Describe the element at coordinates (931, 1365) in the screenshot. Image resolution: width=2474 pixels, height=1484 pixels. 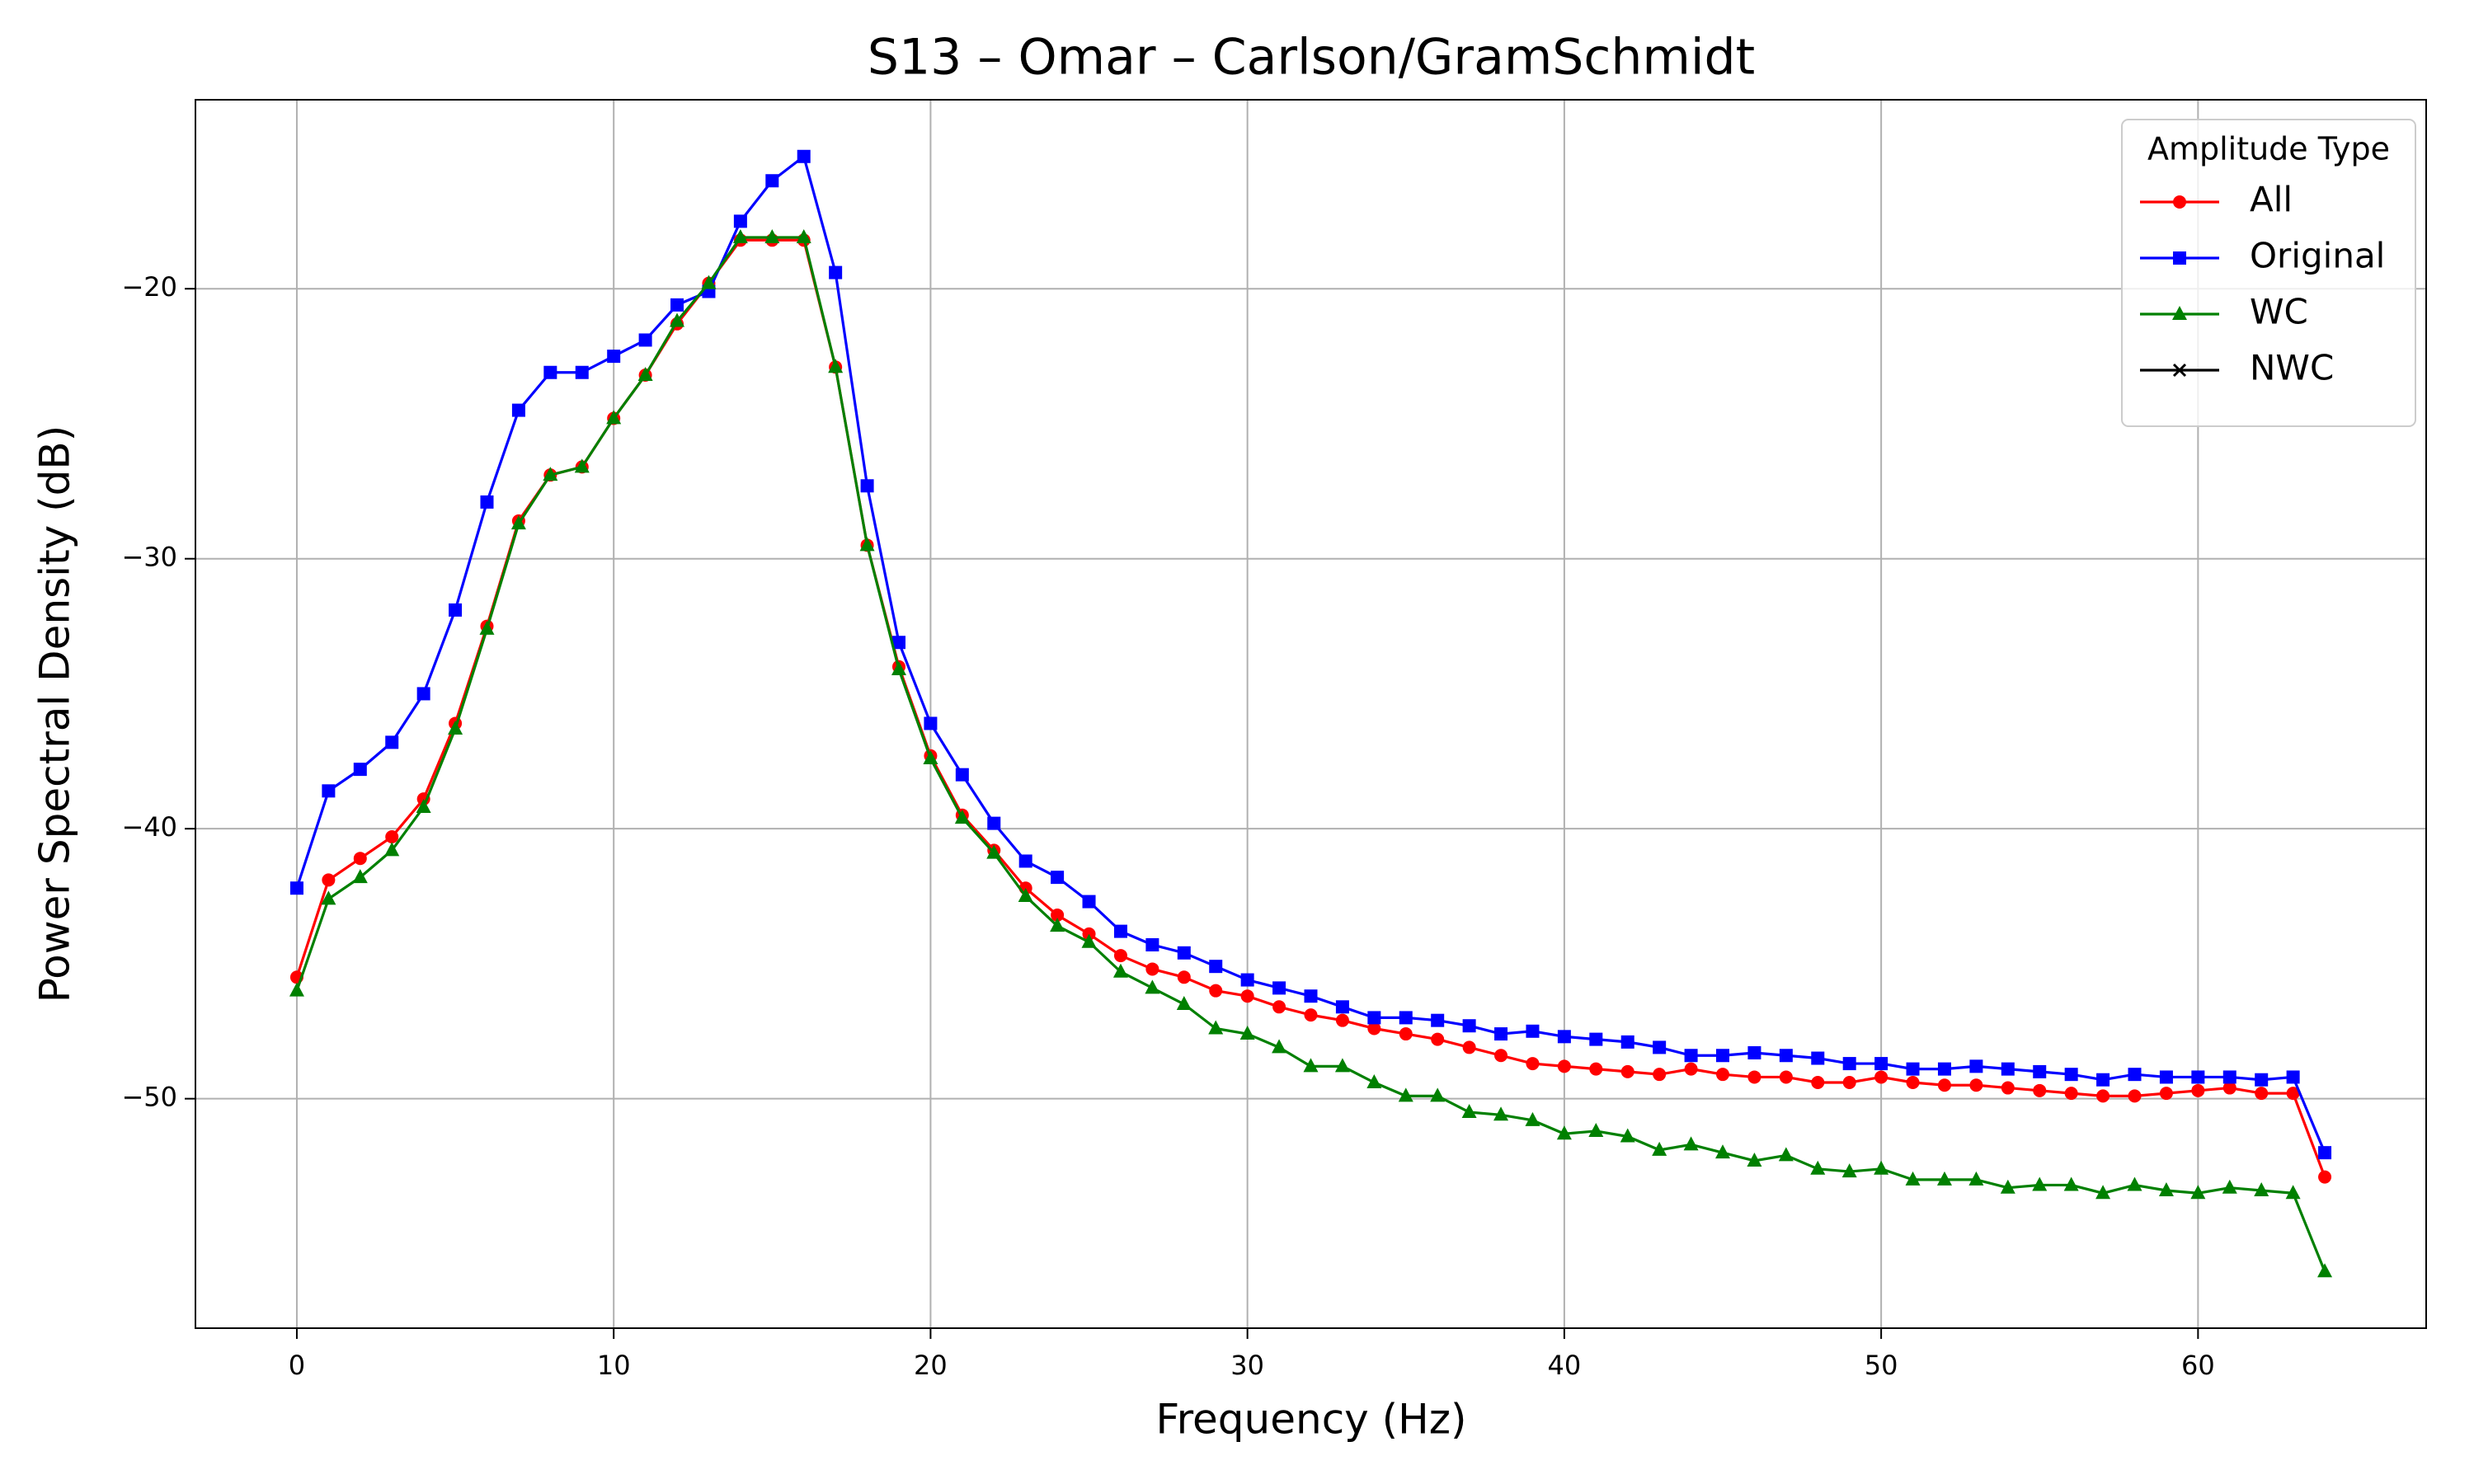
I see `x-tick-label: 20` at that location.